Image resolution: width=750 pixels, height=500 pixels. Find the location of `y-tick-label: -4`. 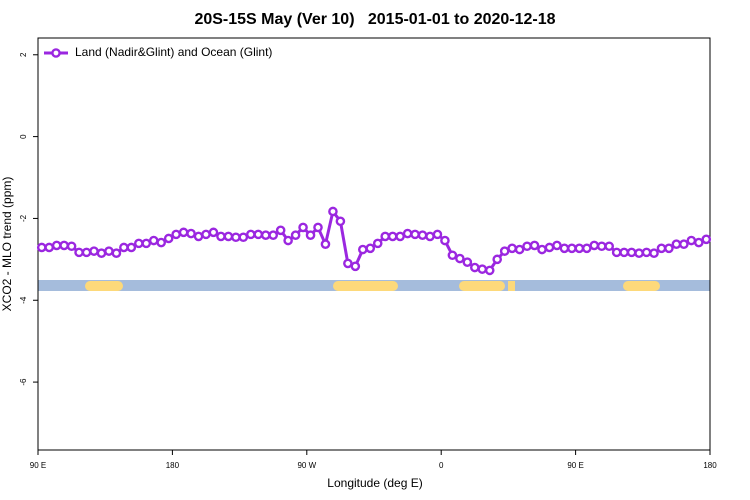

y-tick-label: -4 is located at coordinates (23, 300).